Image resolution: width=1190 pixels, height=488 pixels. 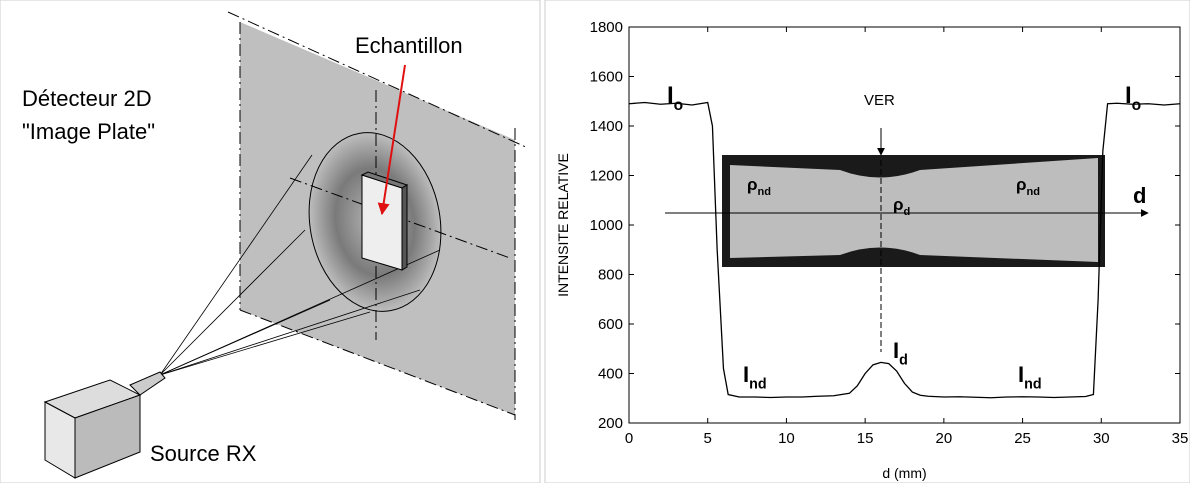 I want to click on source-label: Source RX, so click(x=203, y=453).